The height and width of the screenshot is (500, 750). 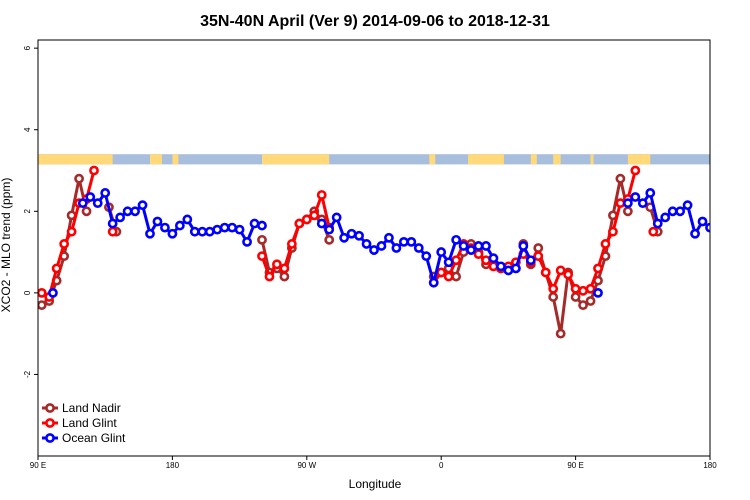 What do you see at coordinates (306, 465) in the screenshot?
I see `x-tick-label: 90 W` at bounding box center [306, 465].